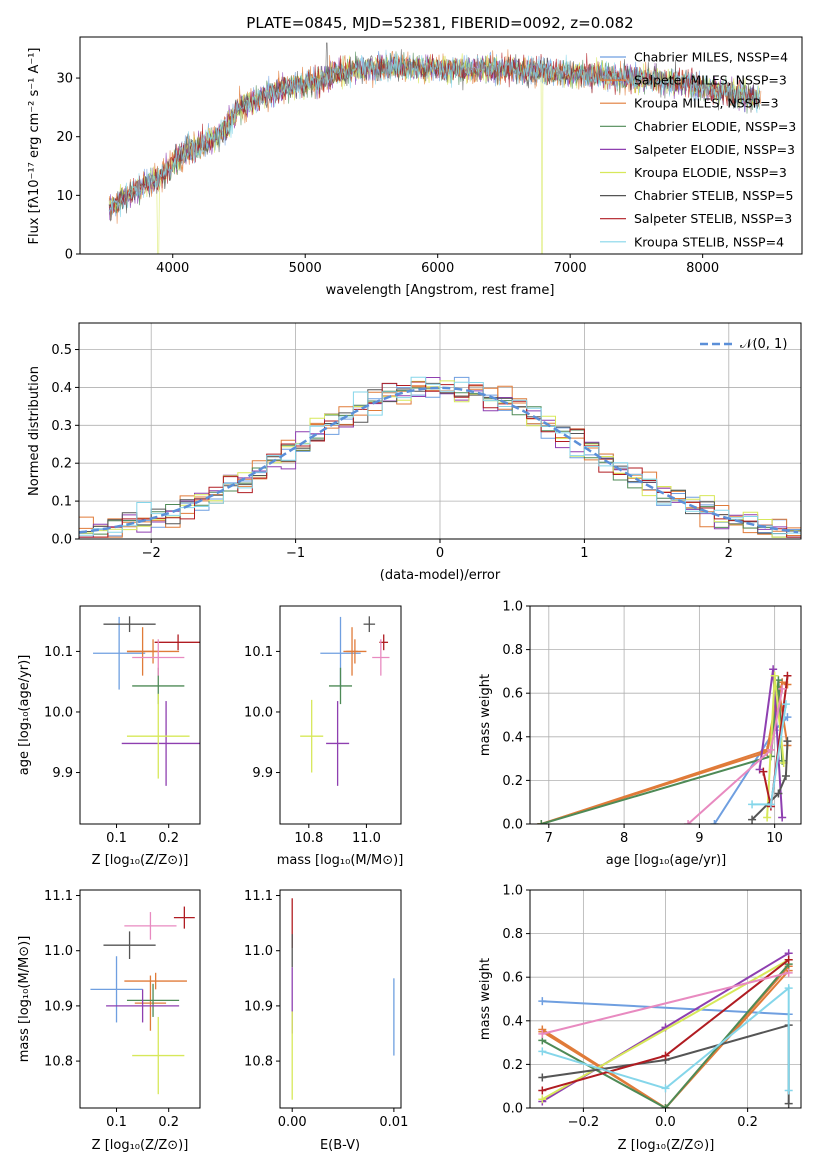  Describe the element at coordinates (340, 1145) in the screenshot. I see `mass-vs-ebv-xlabel: E(B-V)` at that location.